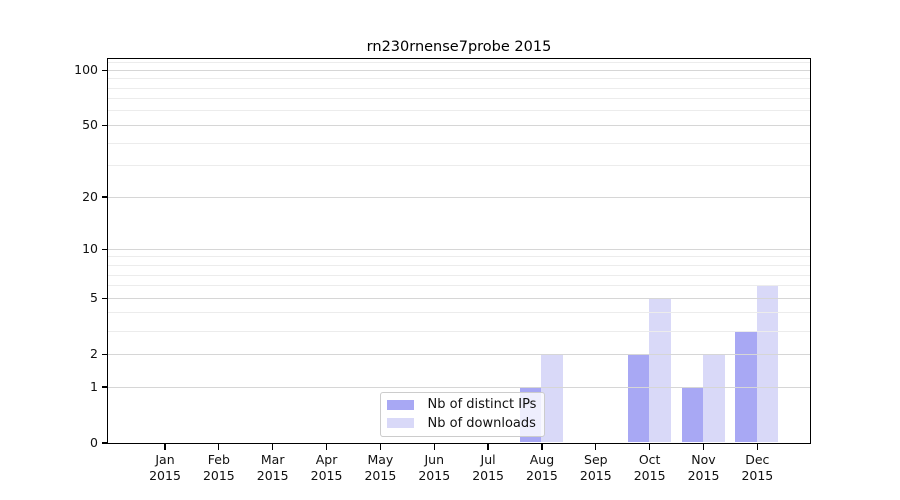  What do you see at coordinates (757, 459) in the screenshot?
I see `x-tick-month: Dec` at bounding box center [757, 459].